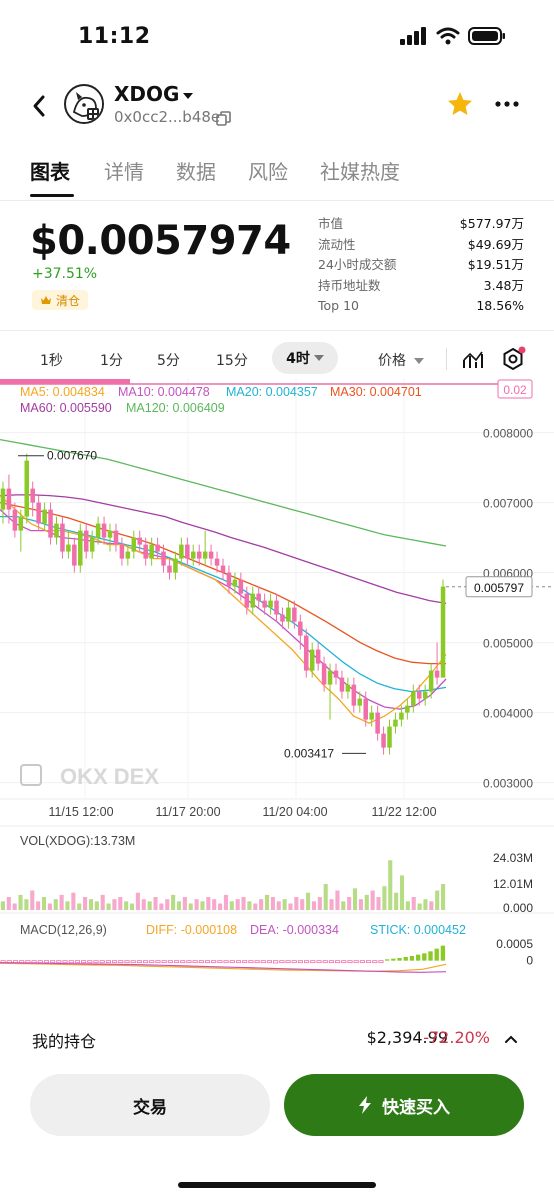  Describe the element at coordinates (294, 812) in the screenshot. I see `x-tick-label: 11/20 04:00` at that location.